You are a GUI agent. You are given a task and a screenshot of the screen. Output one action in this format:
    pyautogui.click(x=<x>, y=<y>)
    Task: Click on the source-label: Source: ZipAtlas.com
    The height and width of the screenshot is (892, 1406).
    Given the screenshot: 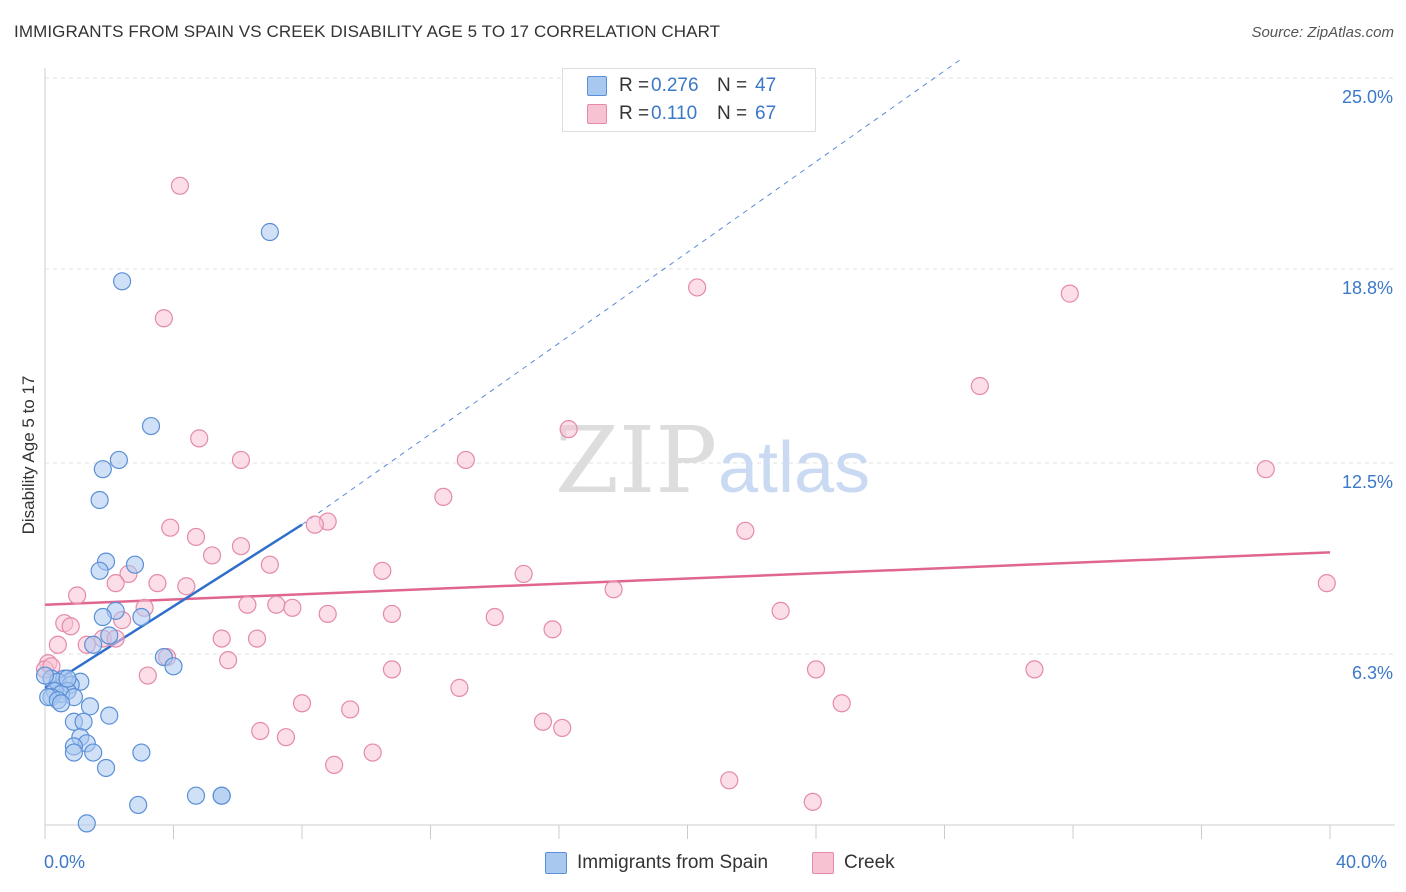 What is the action you would take?
    pyautogui.click(x=1322, y=32)
    